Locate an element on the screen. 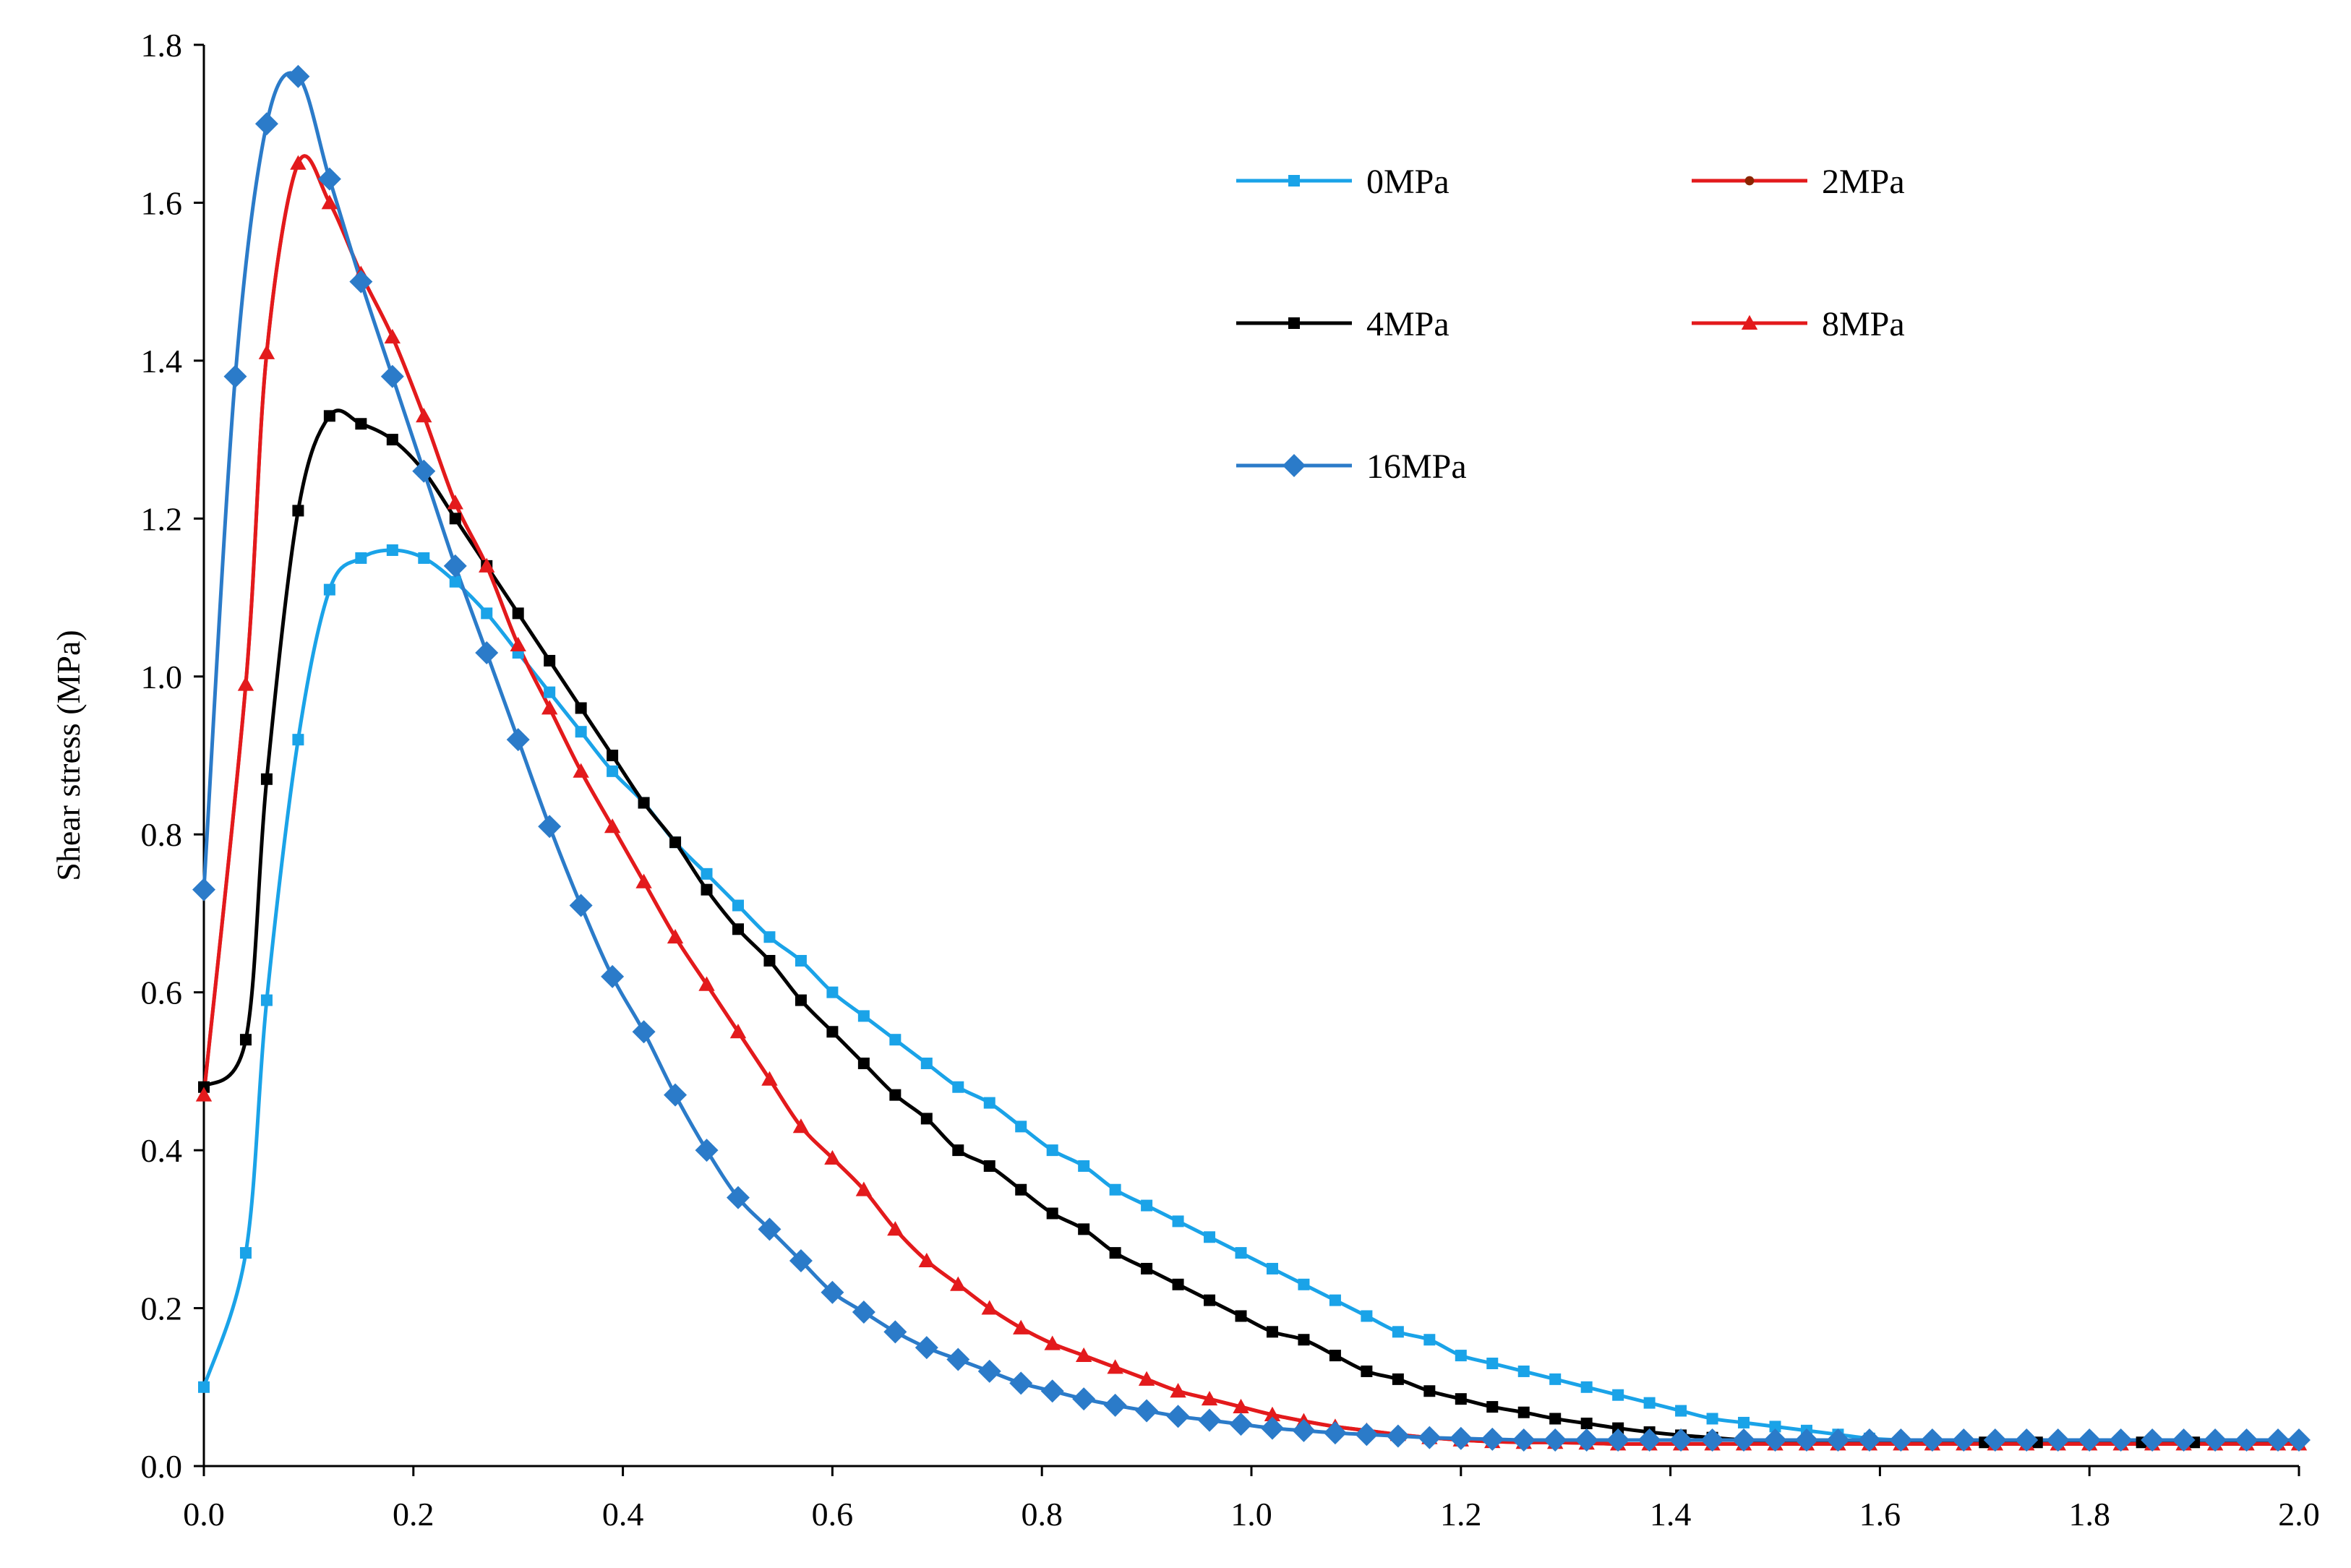 The image size is (2351, 1568). y-tick-label: 1.8 is located at coordinates (162, 45).